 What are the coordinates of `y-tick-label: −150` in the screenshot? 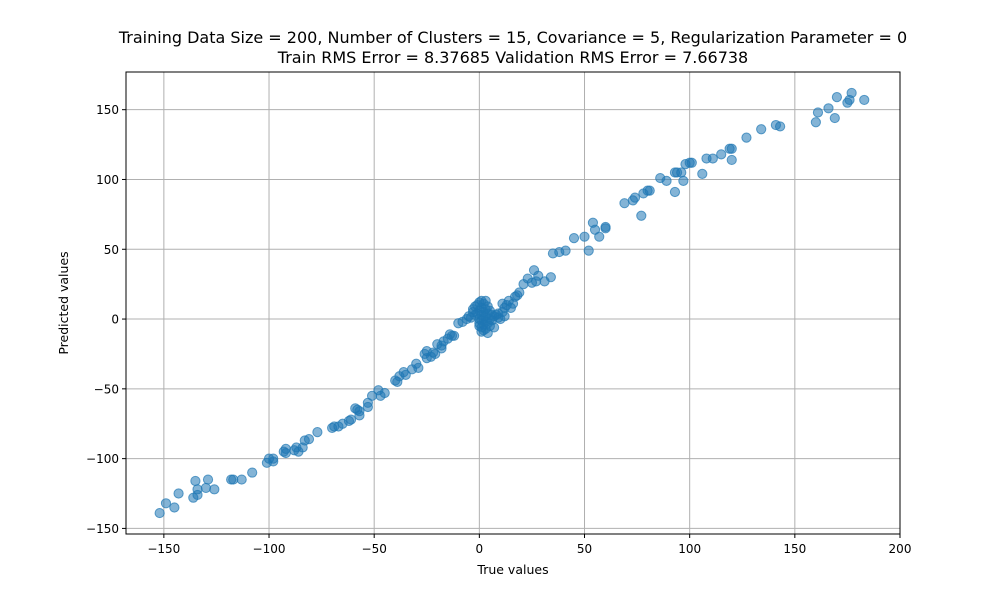 It's located at (102, 529).